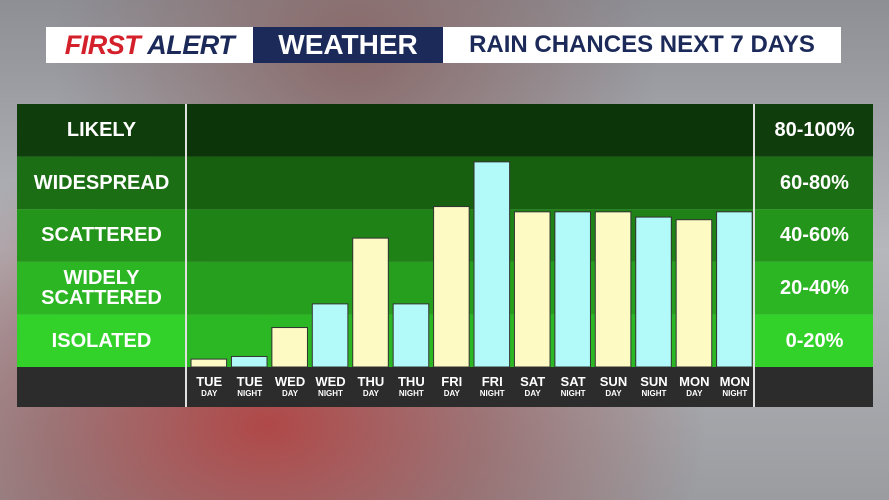  Describe the element at coordinates (101, 130) in the screenshot. I see `band-name: LIKELY` at that location.